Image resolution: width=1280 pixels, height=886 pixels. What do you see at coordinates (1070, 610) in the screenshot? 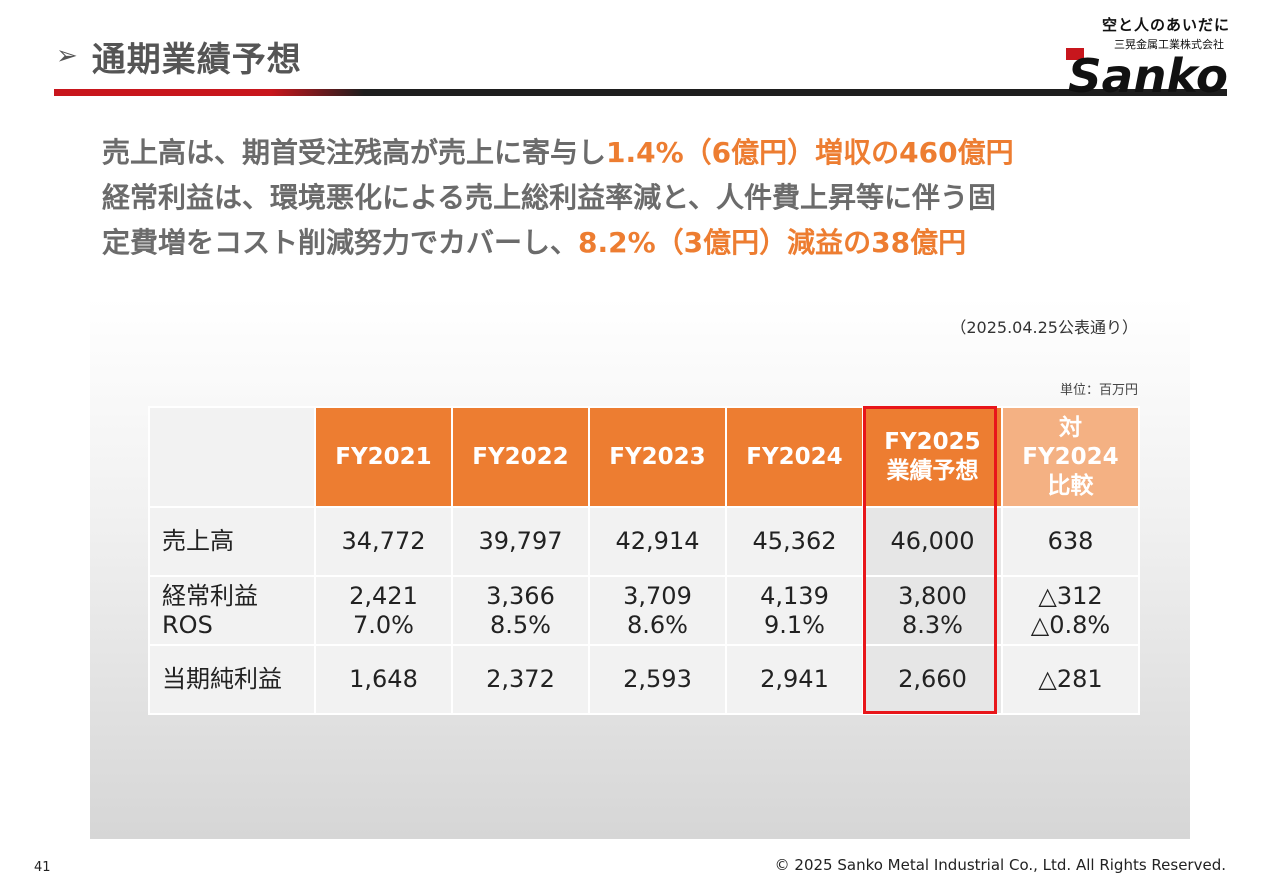
I see `cell-ordinary-profit-comparison: △312 △0.8%` at bounding box center [1070, 610].